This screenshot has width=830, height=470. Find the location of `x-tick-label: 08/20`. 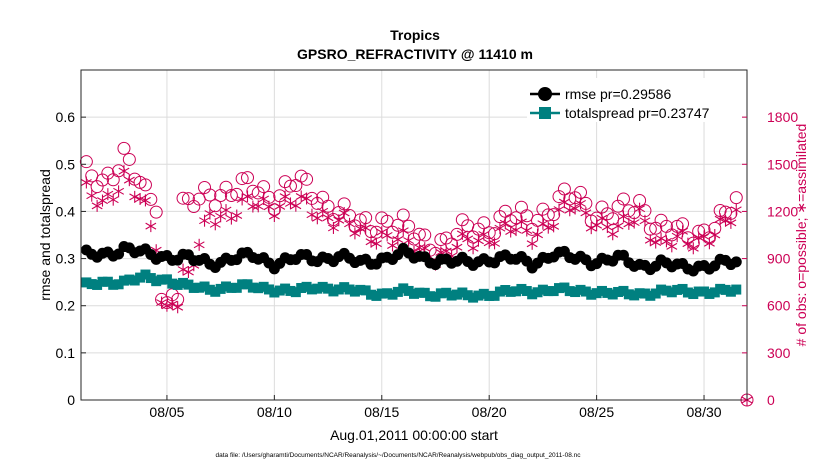

x-tick-label: 08/20 is located at coordinates (489, 412).